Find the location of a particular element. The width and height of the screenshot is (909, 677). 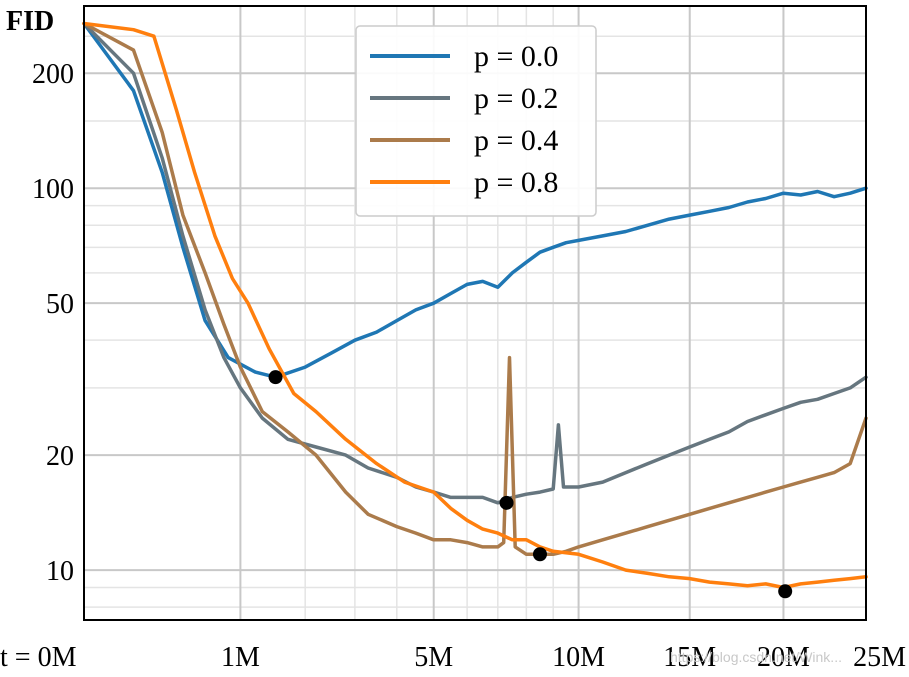

legend-label: p = 0.0 is located at coordinates (516, 56).